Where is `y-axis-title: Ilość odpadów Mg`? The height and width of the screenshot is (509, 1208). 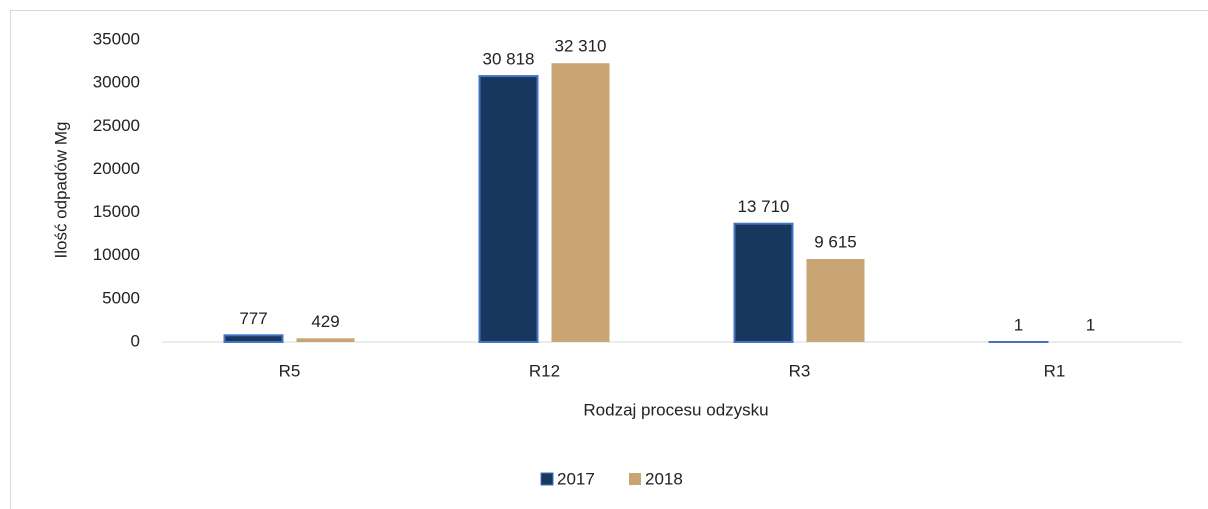 y-axis-title: Ilość odpadów Mg is located at coordinates (60, 189).